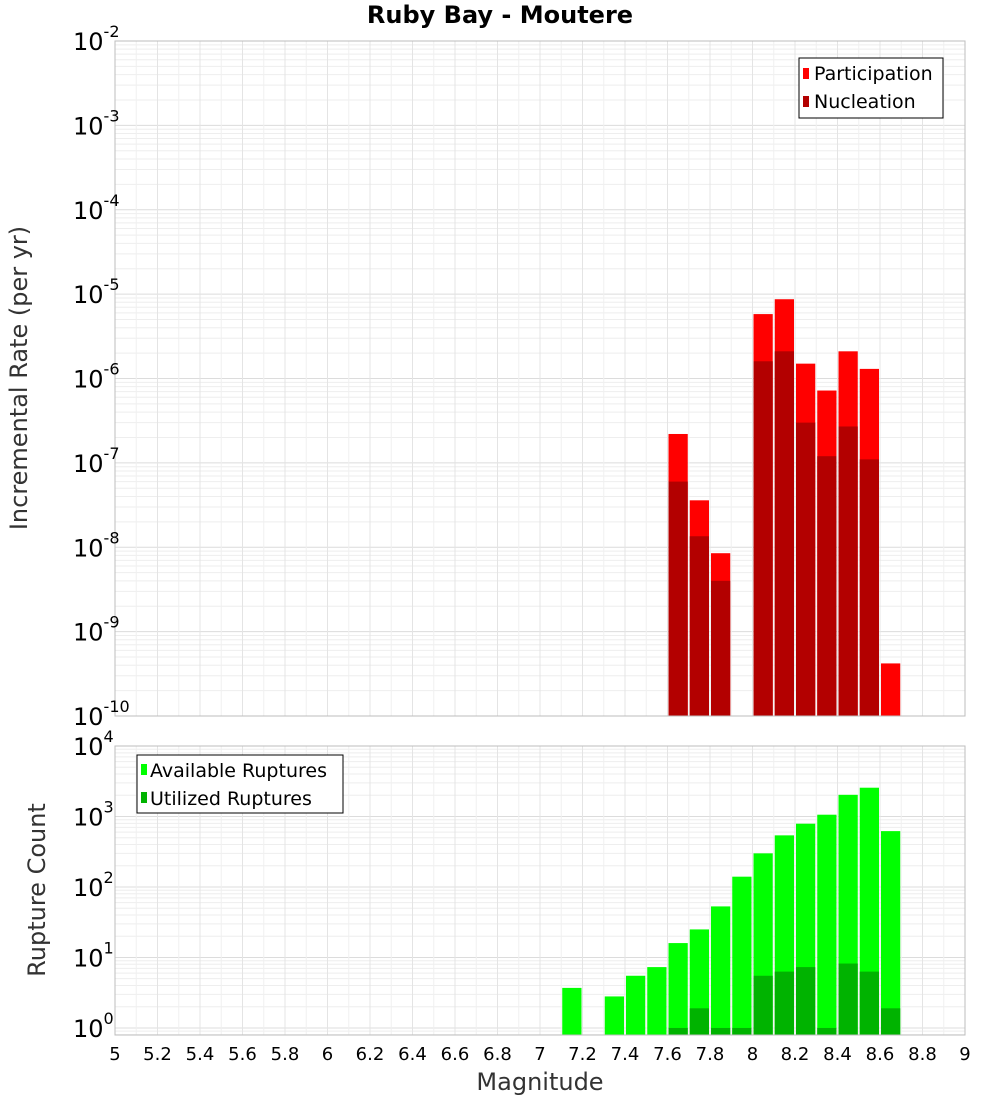  I want to click on count-panel-y-axis-label: Rupture Count, so click(37, 890).